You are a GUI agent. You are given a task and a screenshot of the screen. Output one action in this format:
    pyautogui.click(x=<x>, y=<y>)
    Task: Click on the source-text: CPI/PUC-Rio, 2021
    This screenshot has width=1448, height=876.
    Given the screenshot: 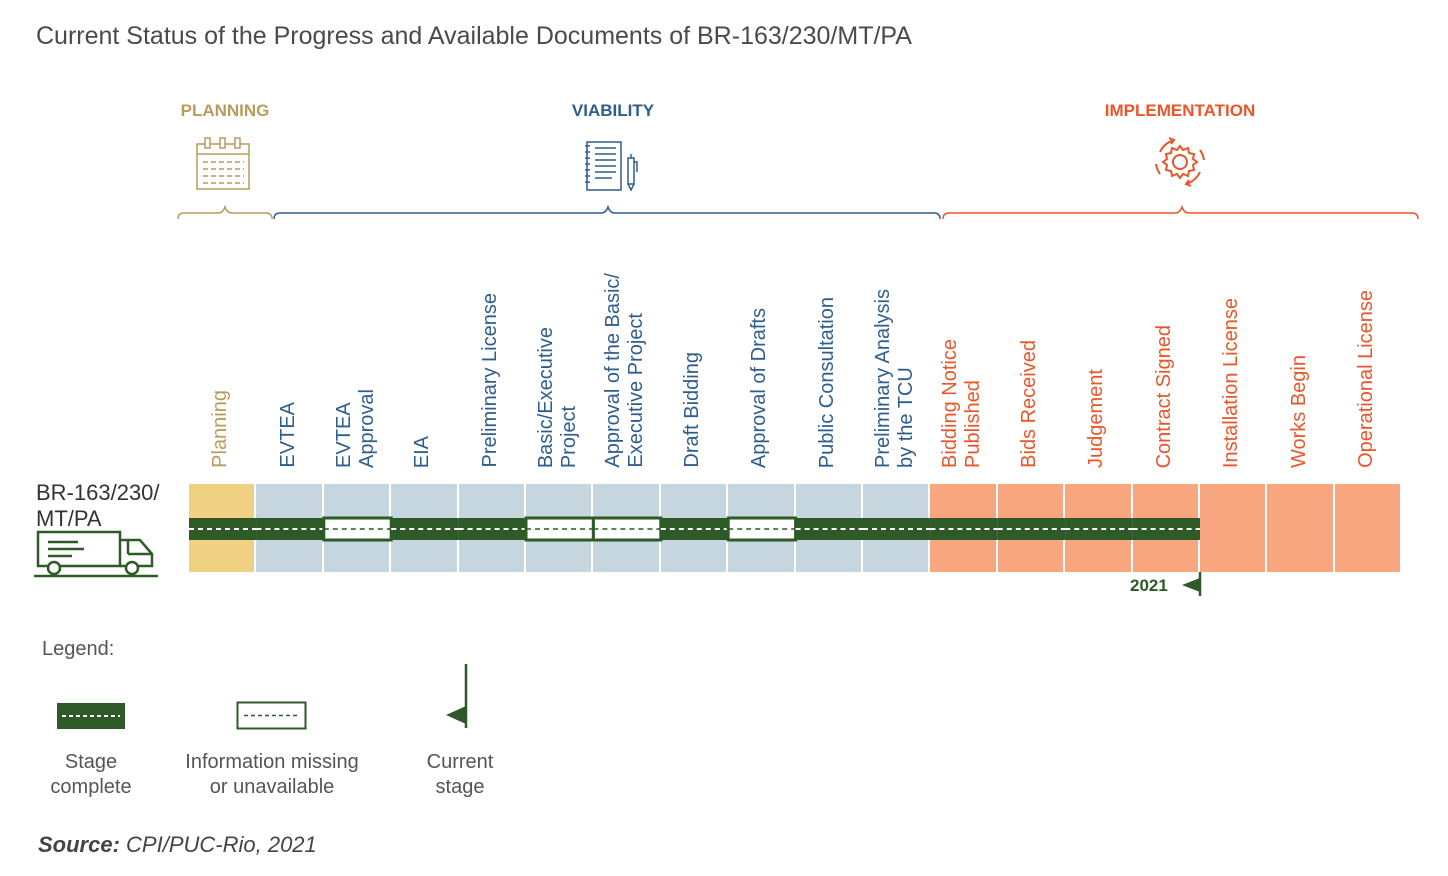 What is the action you would take?
    pyautogui.click(x=218, y=844)
    